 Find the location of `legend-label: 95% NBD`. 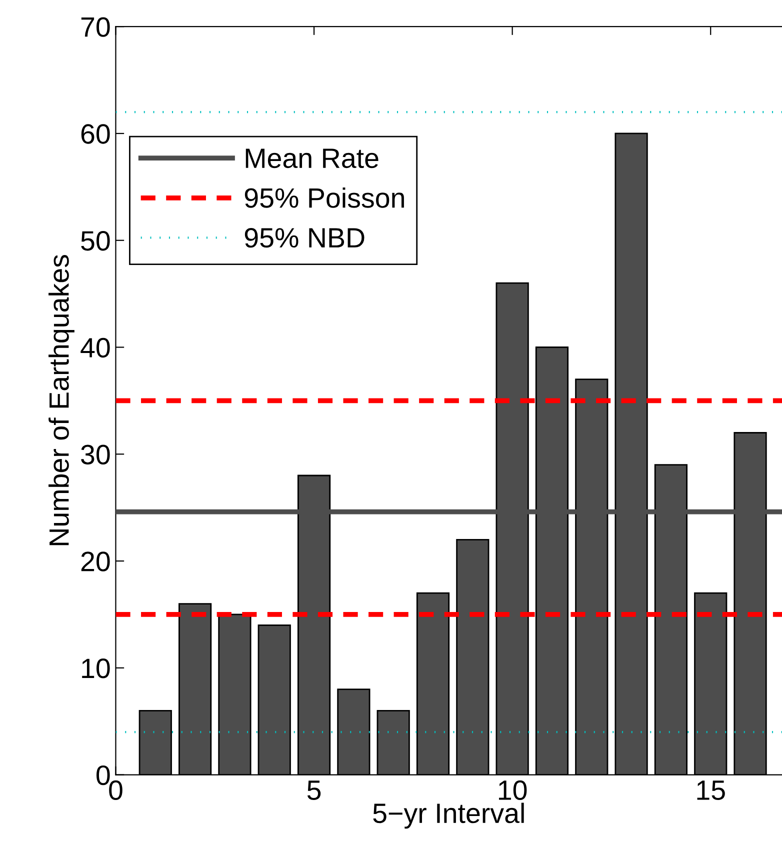

legend-label: 95% NBD is located at coordinates (304, 238).